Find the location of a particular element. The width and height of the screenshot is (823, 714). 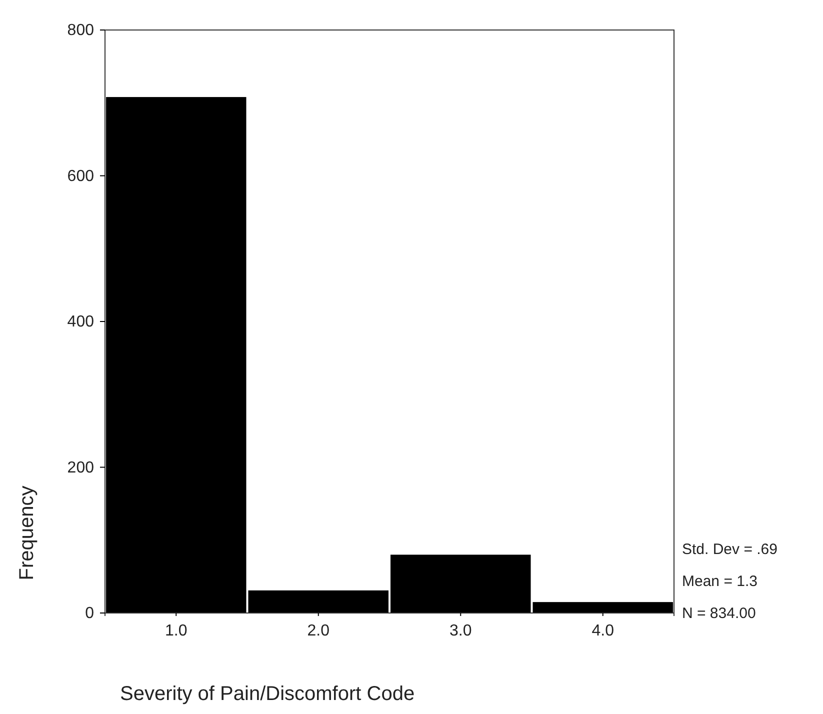

x-tick-label: 1.0 is located at coordinates (176, 631).